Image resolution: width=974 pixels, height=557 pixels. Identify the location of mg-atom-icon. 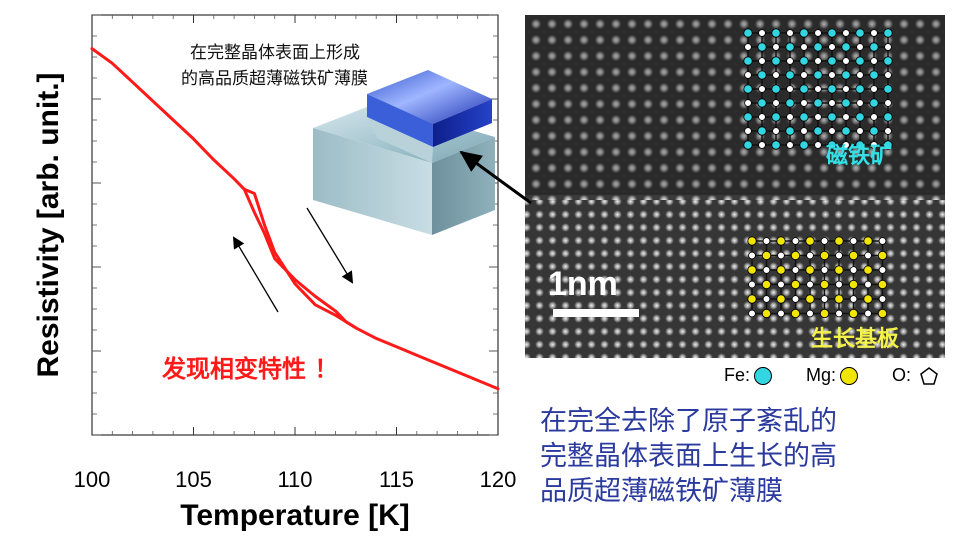
(849, 376).